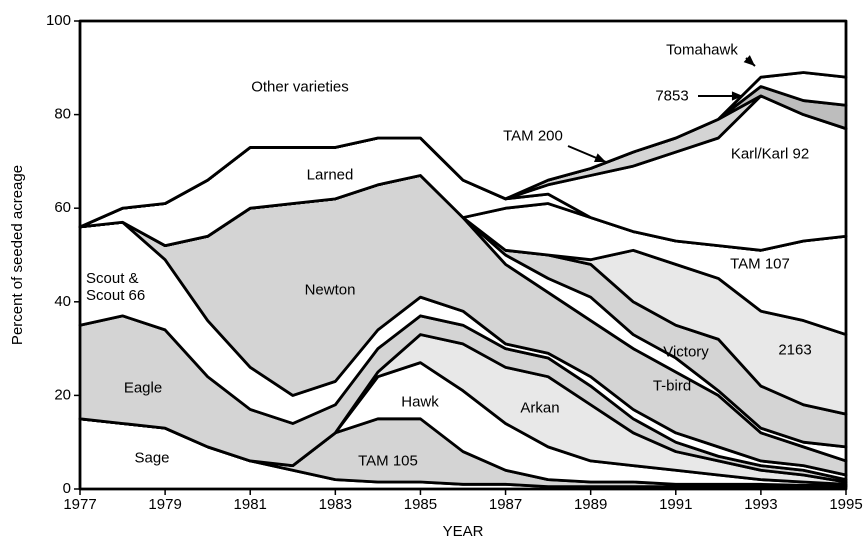 The width and height of the screenshot is (866, 542). I want to click on x-tick-label: 1985, so click(420, 504).